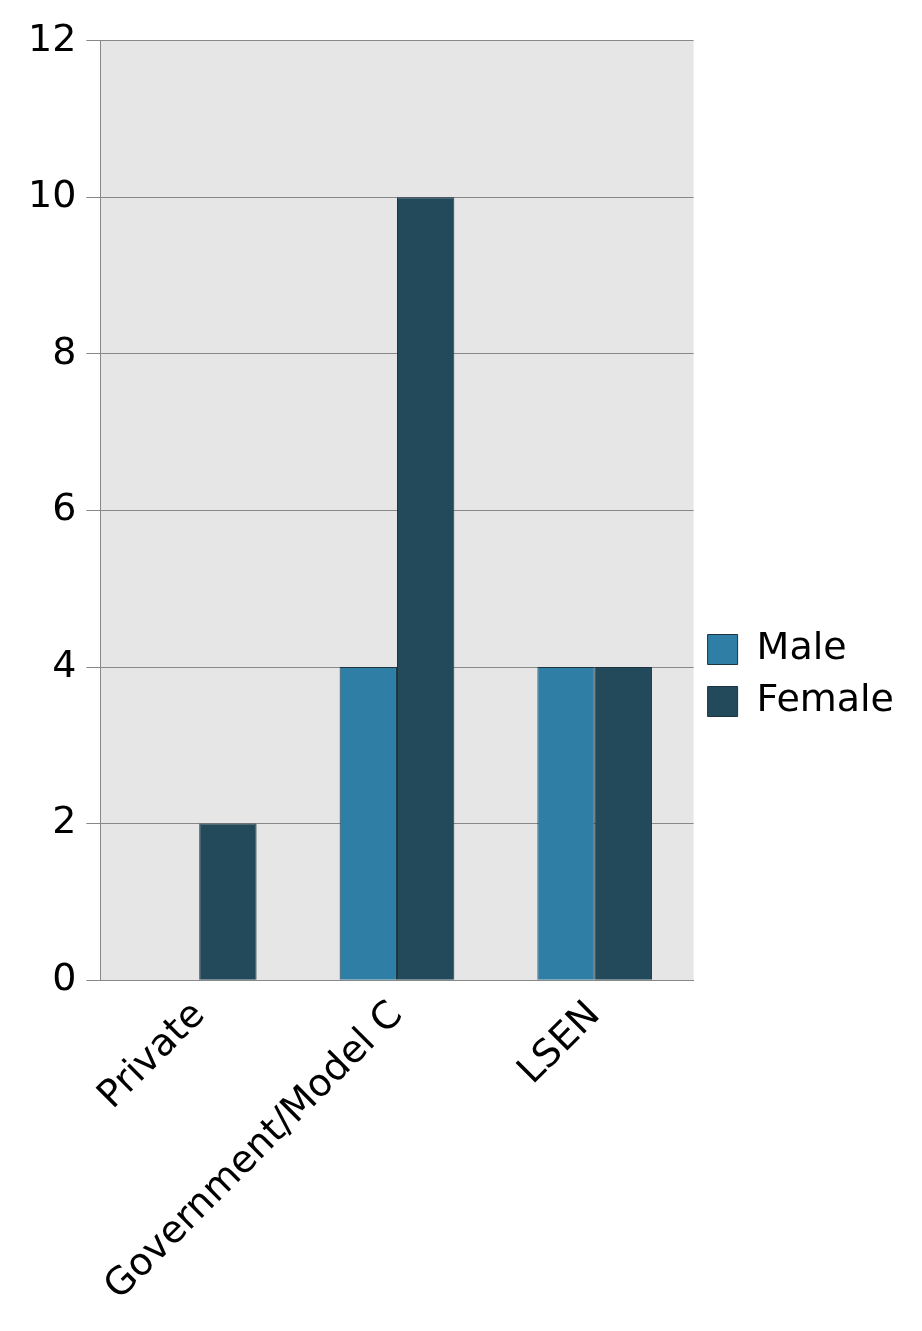 This screenshot has width=922, height=1331. Describe the element at coordinates (52, 194) in the screenshot. I see `y-tick-label: 10` at that location.